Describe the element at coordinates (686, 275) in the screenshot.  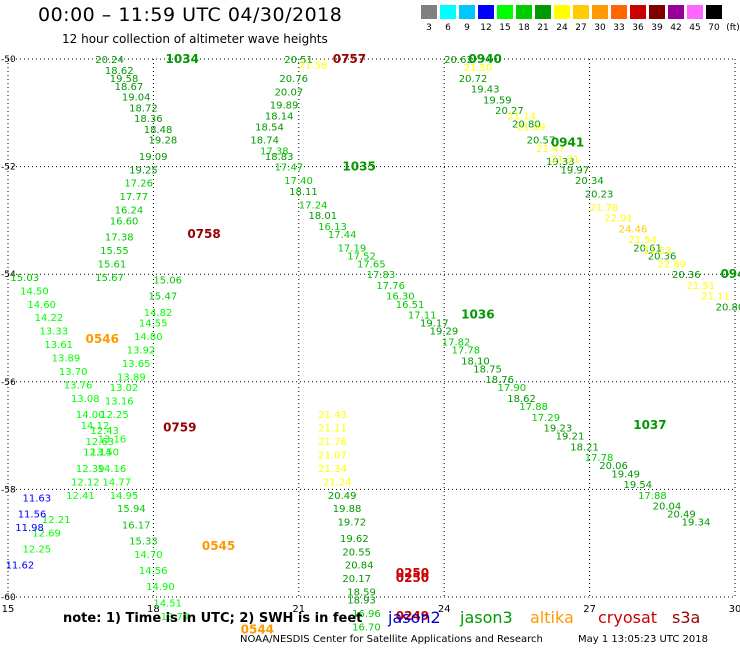
I see `data-label: 20.36` at that location.